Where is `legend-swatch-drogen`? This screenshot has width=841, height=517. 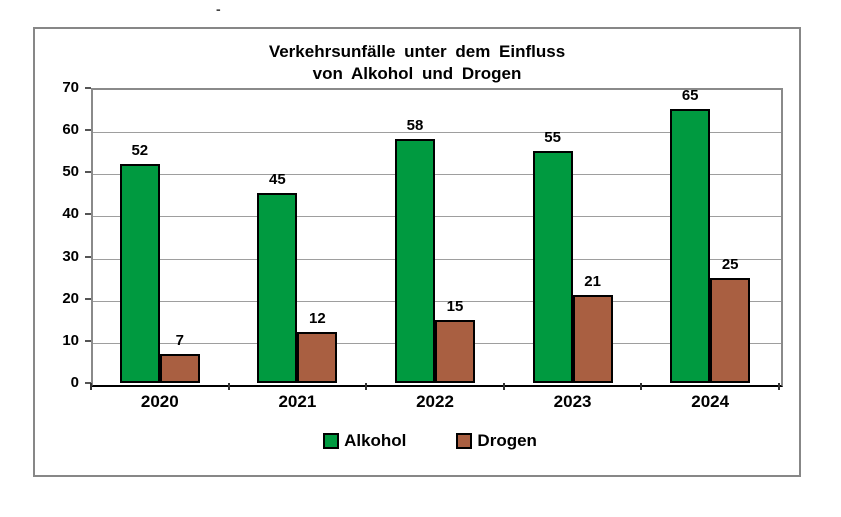
legend-swatch-drogen is located at coordinates (464, 441).